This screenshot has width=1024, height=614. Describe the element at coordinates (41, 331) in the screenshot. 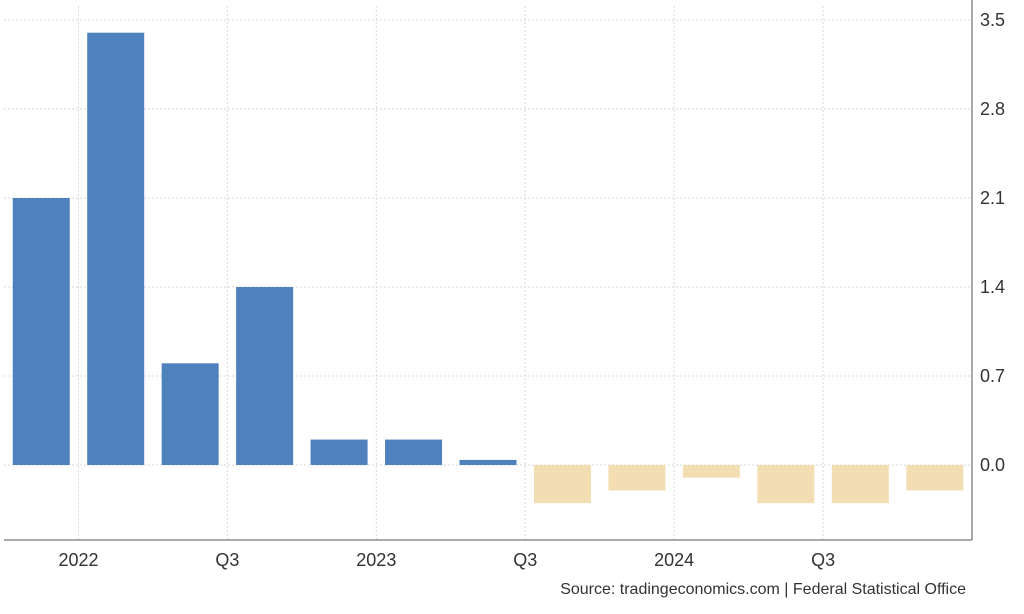

I see `bar-2021-q4` at that location.